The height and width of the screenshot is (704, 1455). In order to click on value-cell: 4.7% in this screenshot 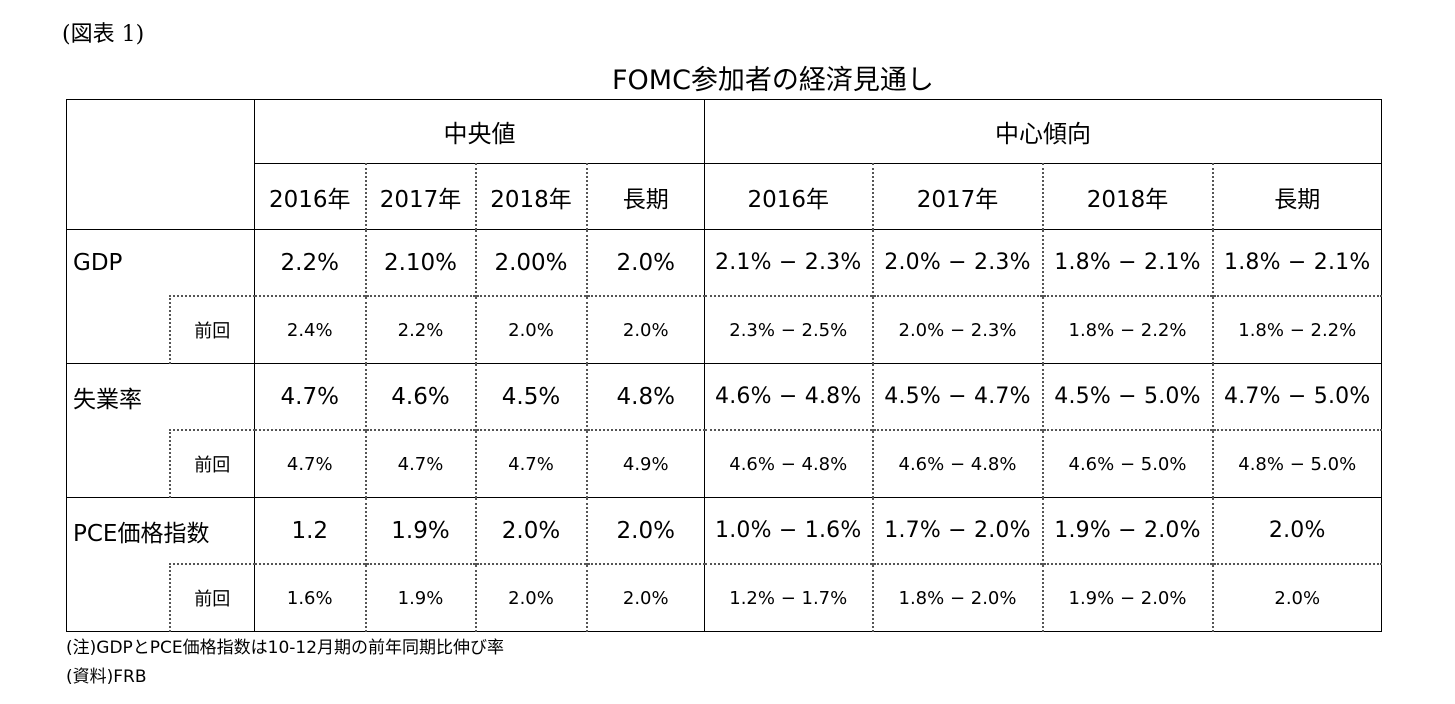, I will do `click(310, 397)`.